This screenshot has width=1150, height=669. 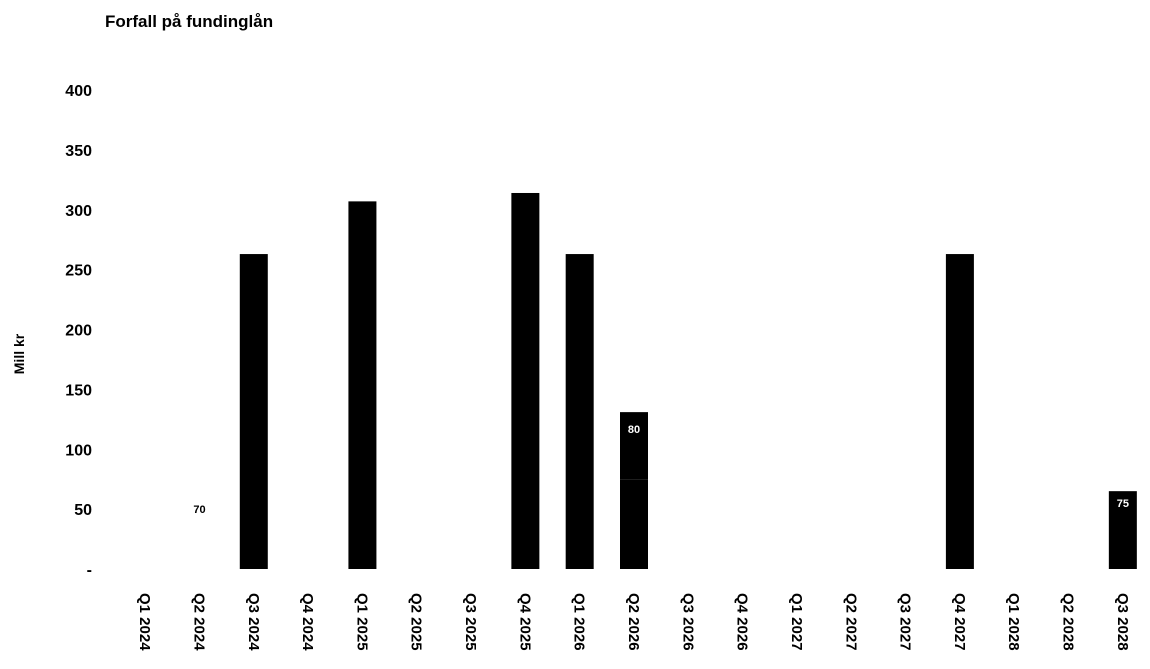 What do you see at coordinates (470, 622) in the screenshot?
I see `x-tick-label: Q3 2025` at bounding box center [470, 622].